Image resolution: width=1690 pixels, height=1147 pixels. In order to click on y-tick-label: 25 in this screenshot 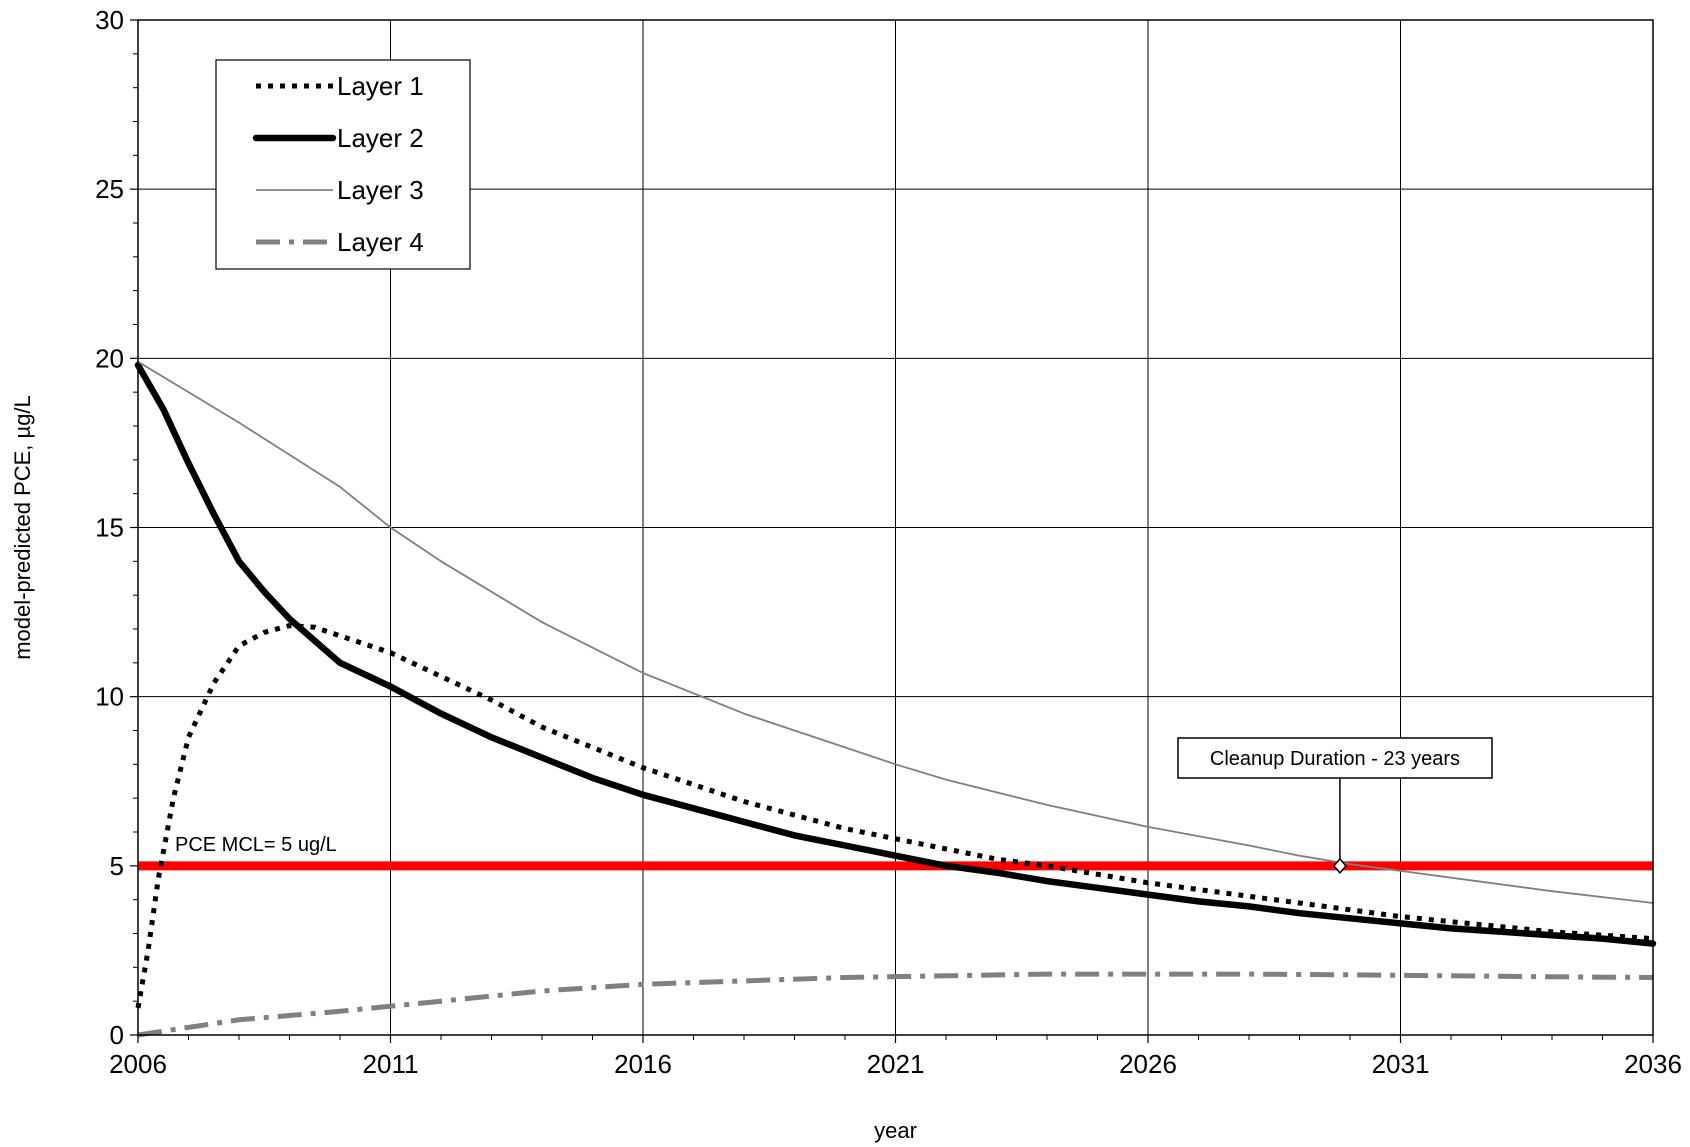, I will do `click(109, 189)`.